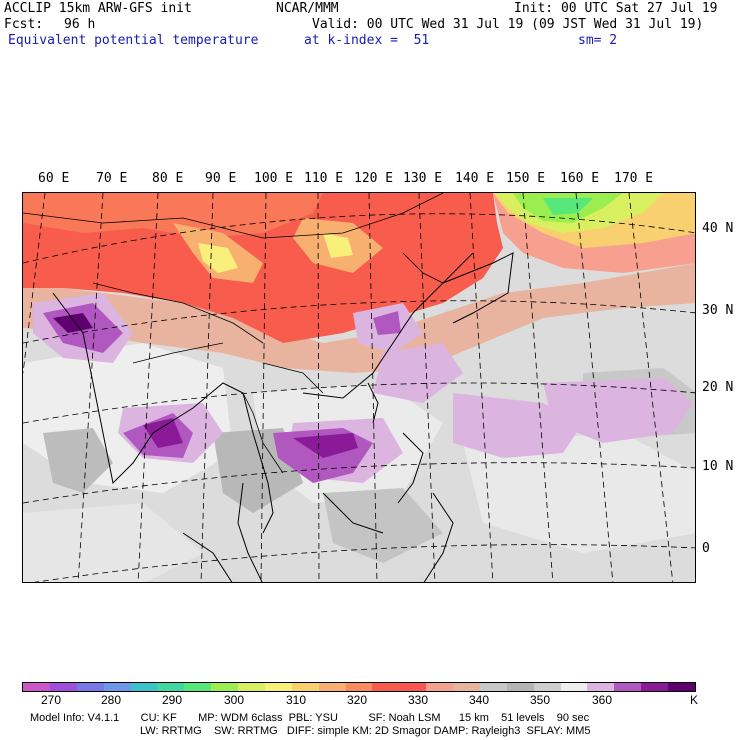 Image resolution: width=740 pixels, height=740 pixels. I want to click on lon-label: 130 E, so click(423, 178).